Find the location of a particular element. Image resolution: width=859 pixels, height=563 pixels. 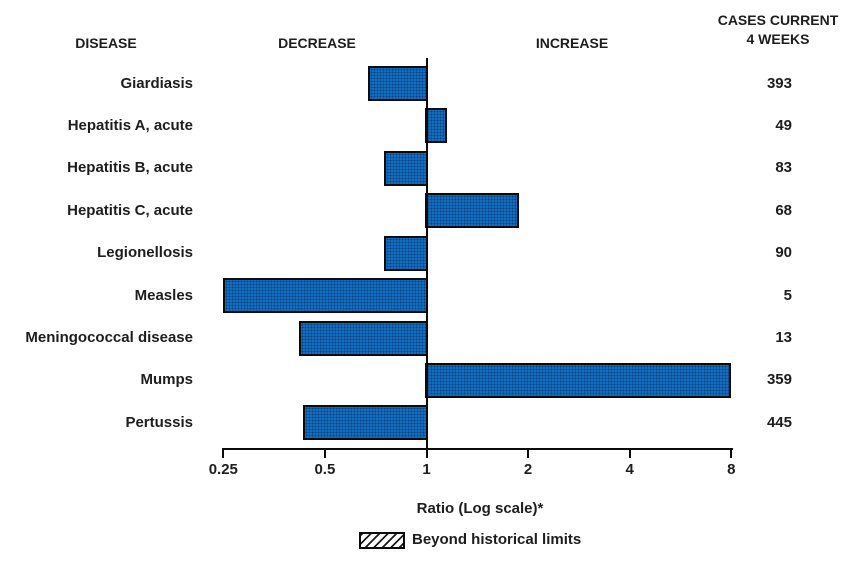

baseline-ratio-1-line is located at coordinates (427, 254).